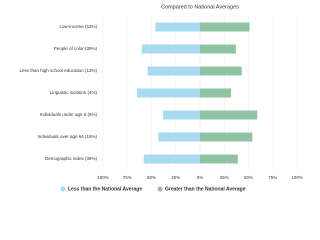  I want to click on x-tick-label: 0%, so click(200, 177).